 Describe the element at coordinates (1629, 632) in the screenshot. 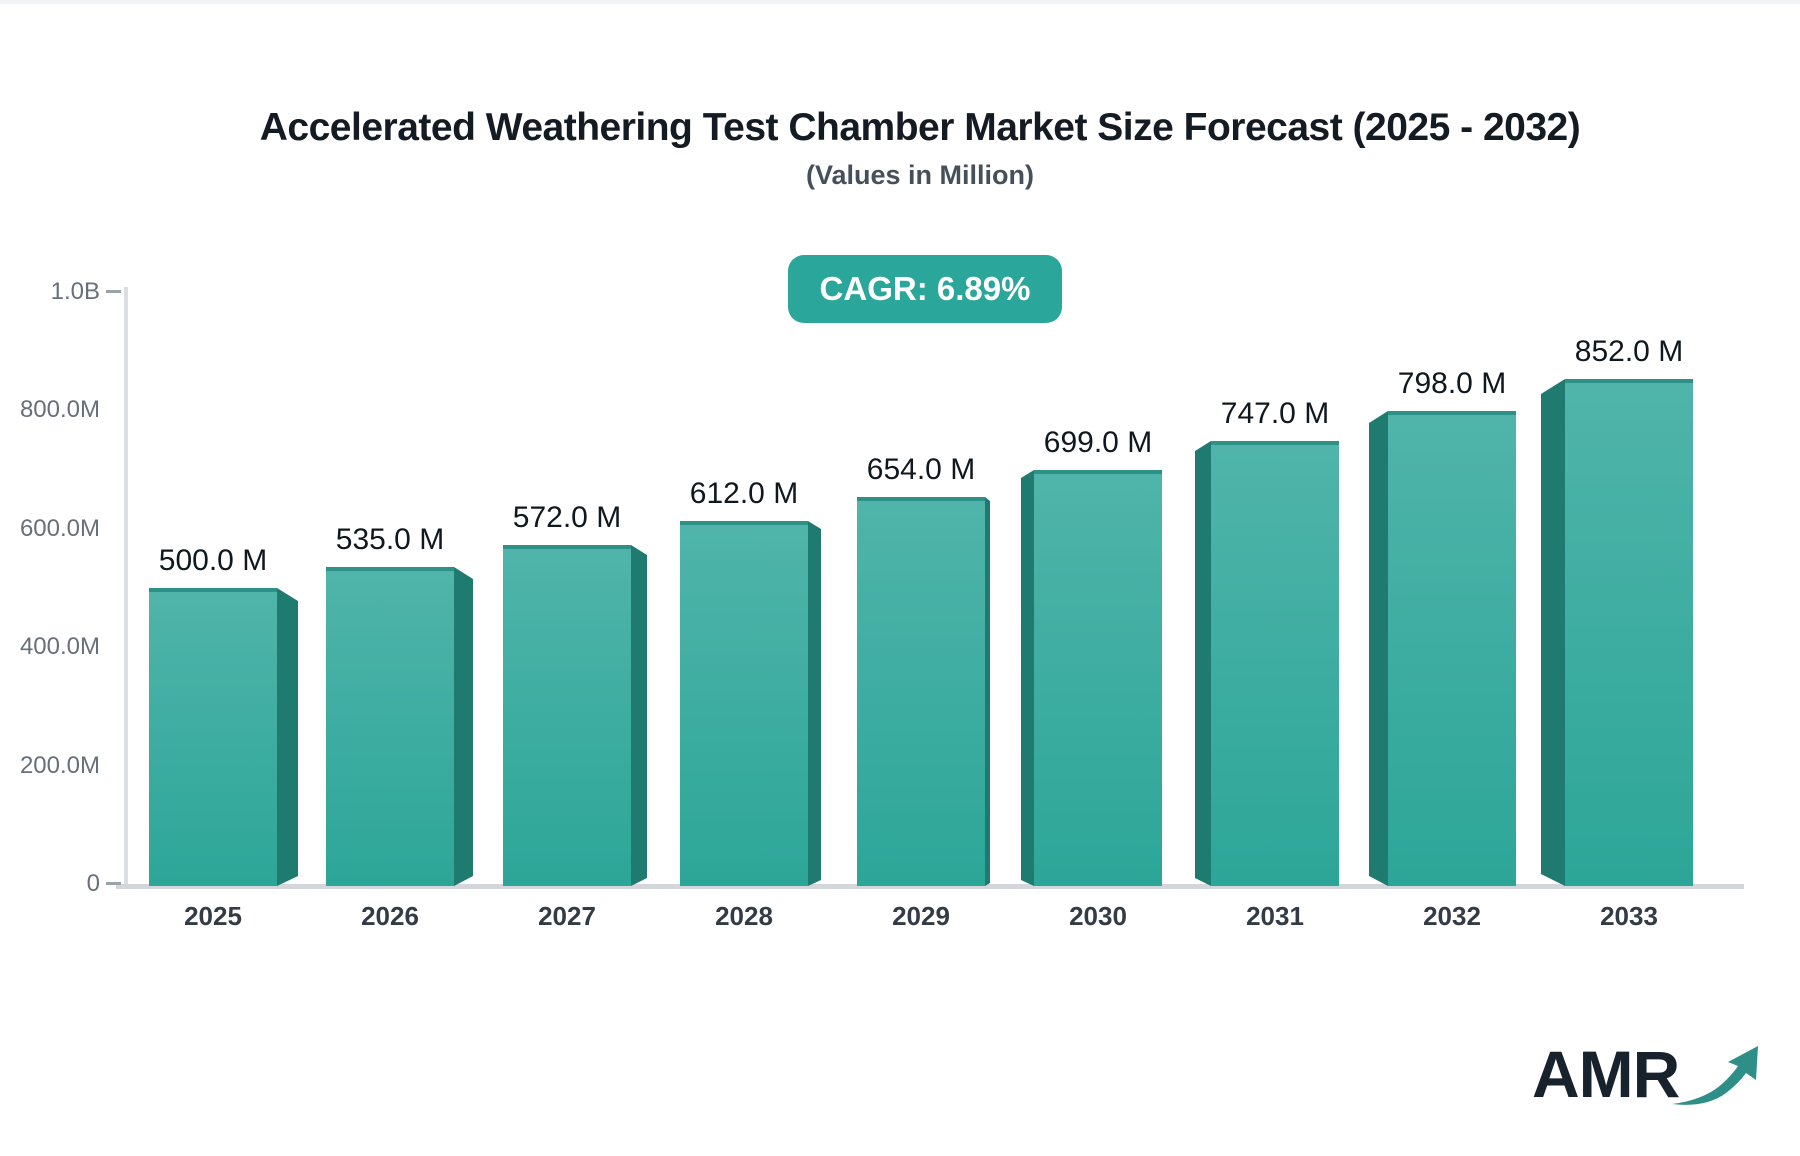

I see `bar-2033` at that location.